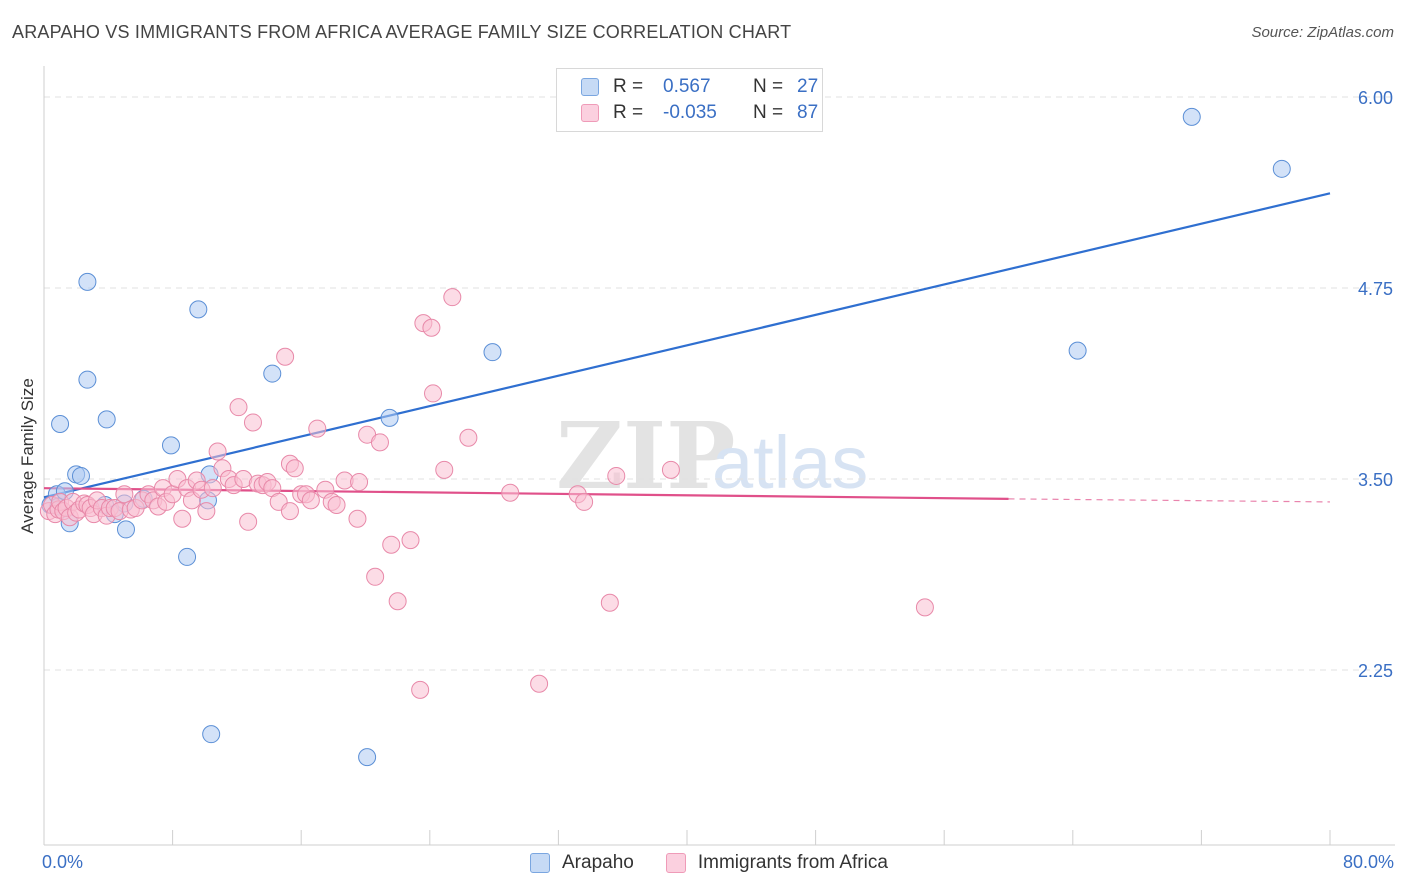 The height and width of the screenshot is (892, 1406). What do you see at coordinates (790, 462) in the screenshot?
I see `watermark-atlas: atlas` at bounding box center [790, 462].